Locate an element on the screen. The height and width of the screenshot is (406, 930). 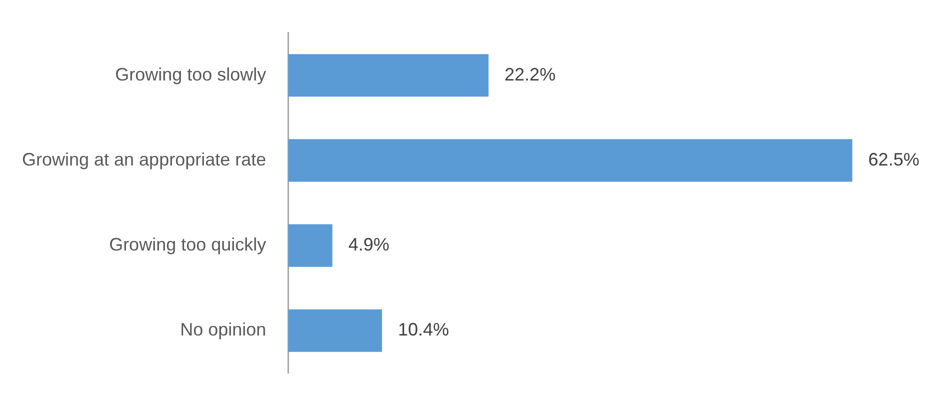
data-label: 10.4% is located at coordinates (424, 330).